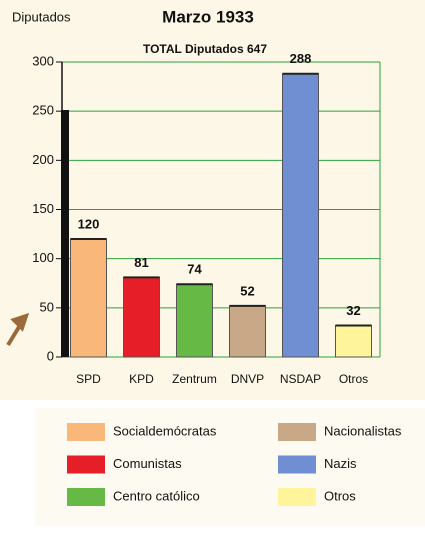 The height and width of the screenshot is (533, 425). Describe the element at coordinates (301, 58) in the screenshot. I see `value-label: 288` at that location.